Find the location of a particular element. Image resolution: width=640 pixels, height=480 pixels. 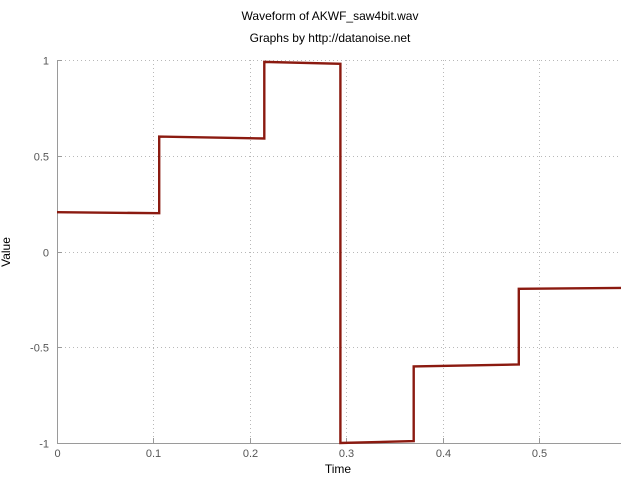

chart-subtitle: Graphs by http://datanoise.net is located at coordinates (330, 38).